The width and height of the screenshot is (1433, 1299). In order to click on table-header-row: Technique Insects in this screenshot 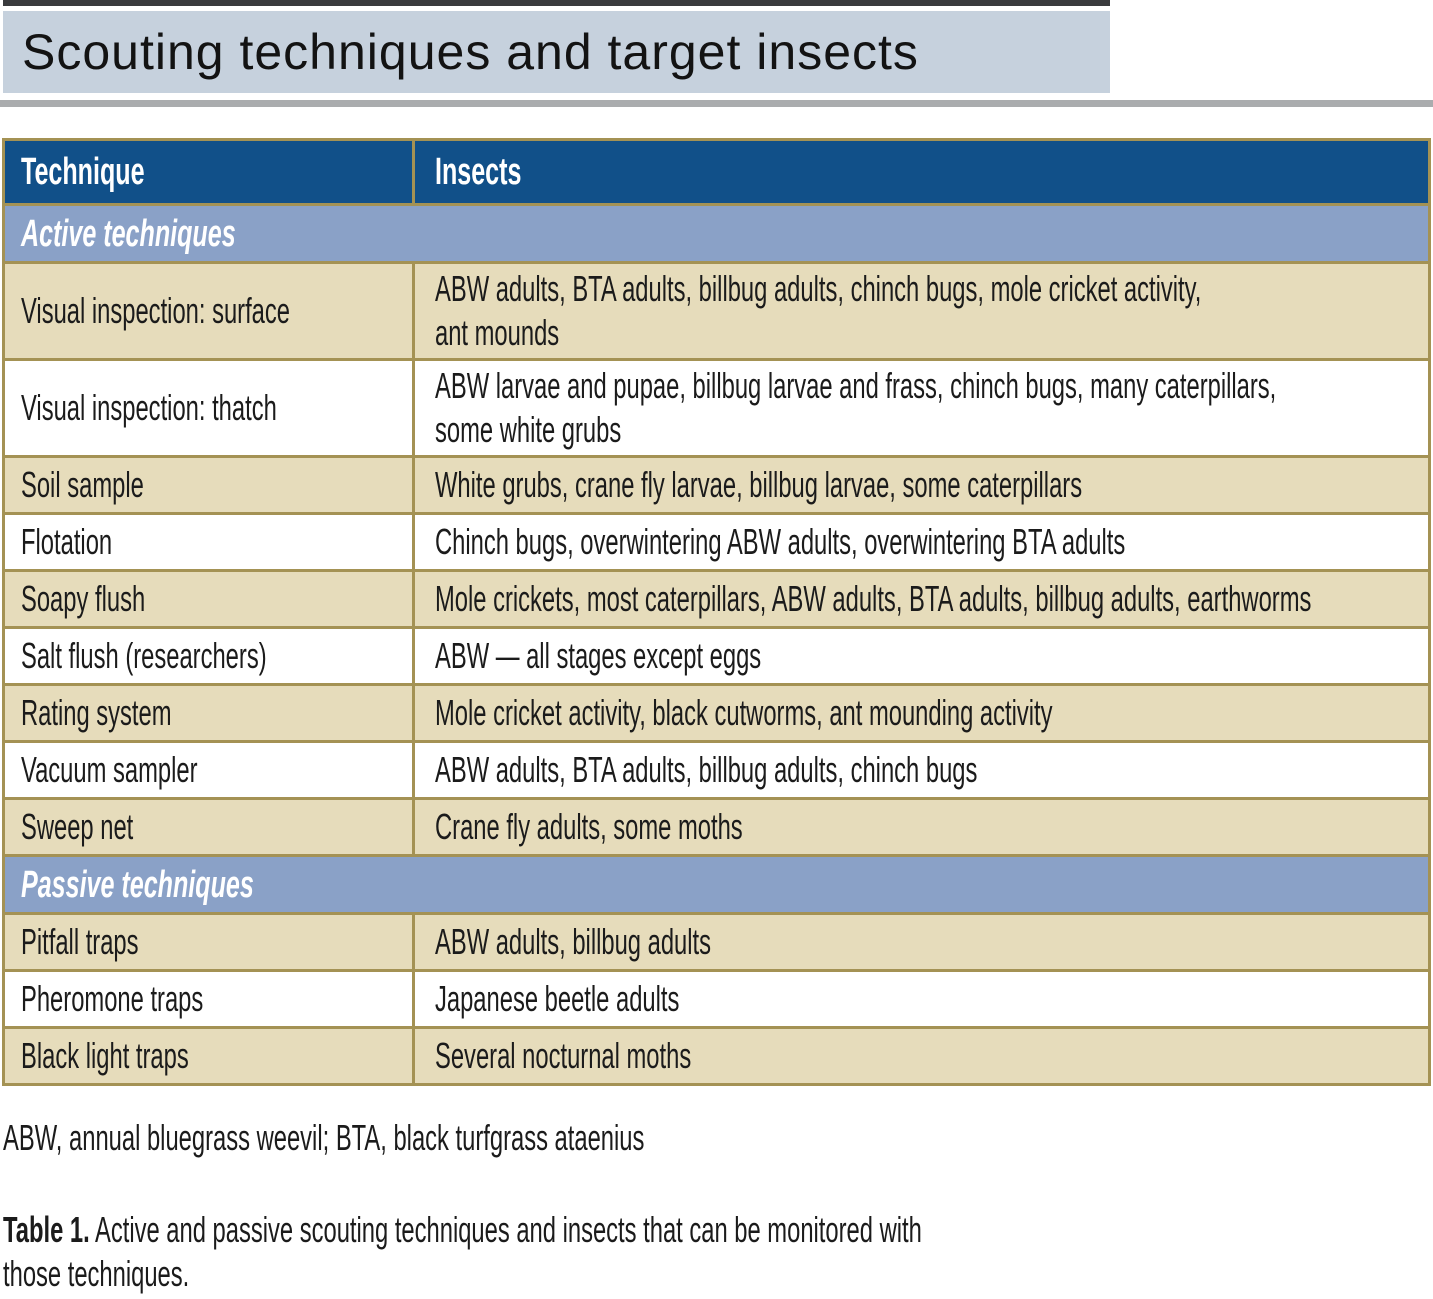, I will do `click(716, 172)`.